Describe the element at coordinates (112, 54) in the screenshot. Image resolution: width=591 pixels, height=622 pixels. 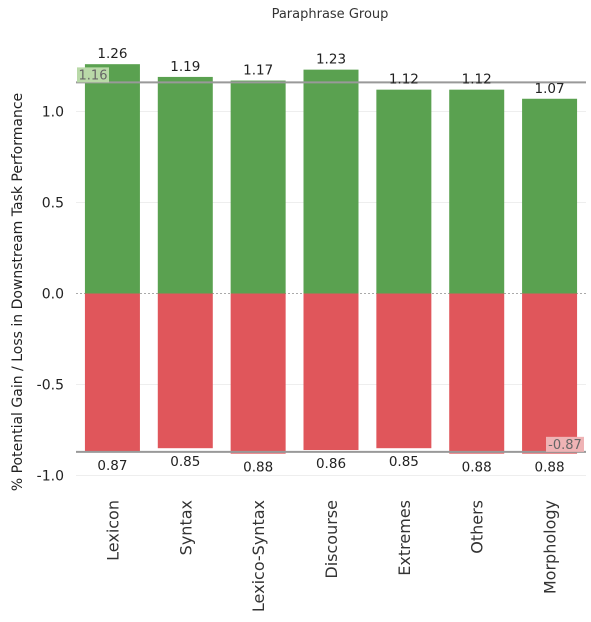
I see `value-label-gain: 1.26` at that location.